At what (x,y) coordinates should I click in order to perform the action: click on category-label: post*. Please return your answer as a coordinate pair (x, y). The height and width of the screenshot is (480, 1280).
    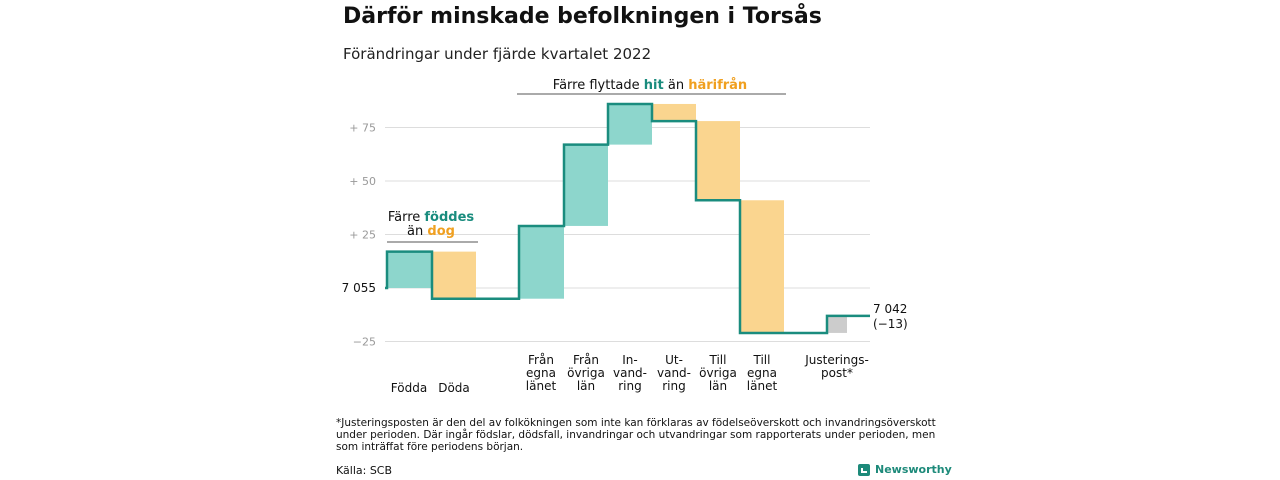
    Looking at the image, I should click on (837, 373).